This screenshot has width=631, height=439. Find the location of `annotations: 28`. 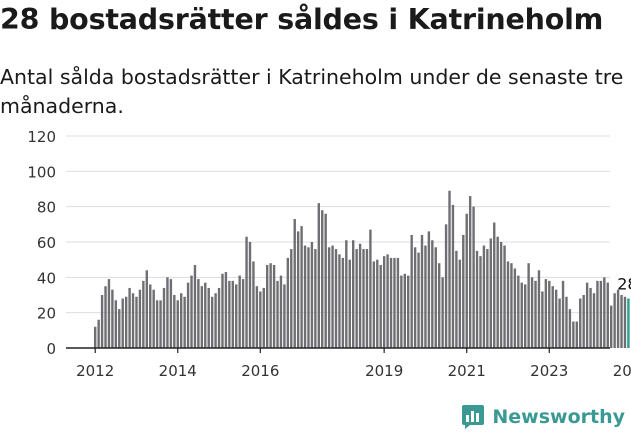

annotations: 28 is located at coordinates (624, 284).